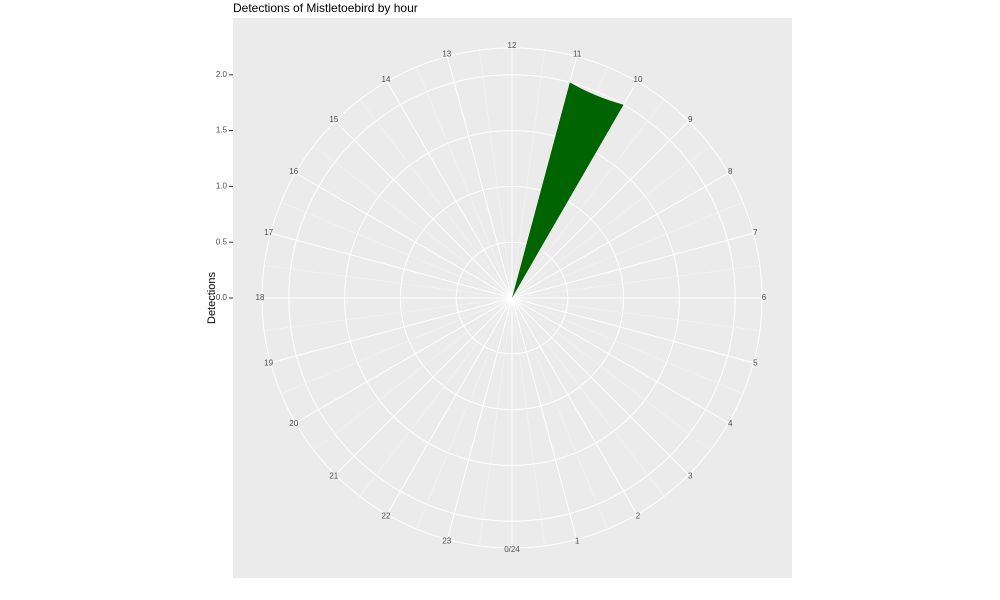  Describe the element at coordinates (293, 423) in the screenshot. I see `x-tick-label: 20` at that location.